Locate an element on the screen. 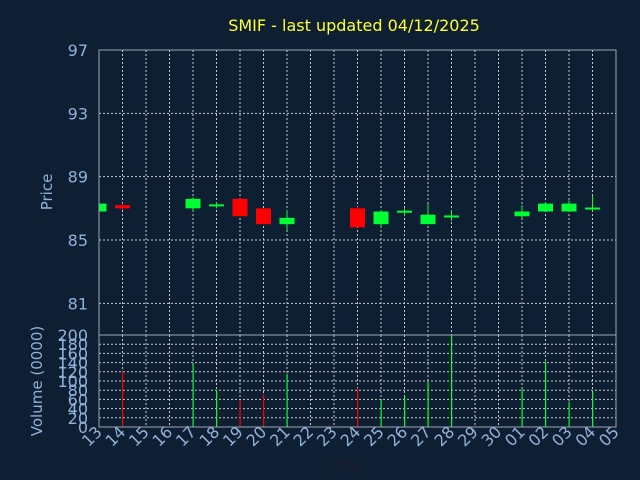 The width and height of the screenshot is (640, 480). price-axis-label: Price is located at coordinates (47, 192).